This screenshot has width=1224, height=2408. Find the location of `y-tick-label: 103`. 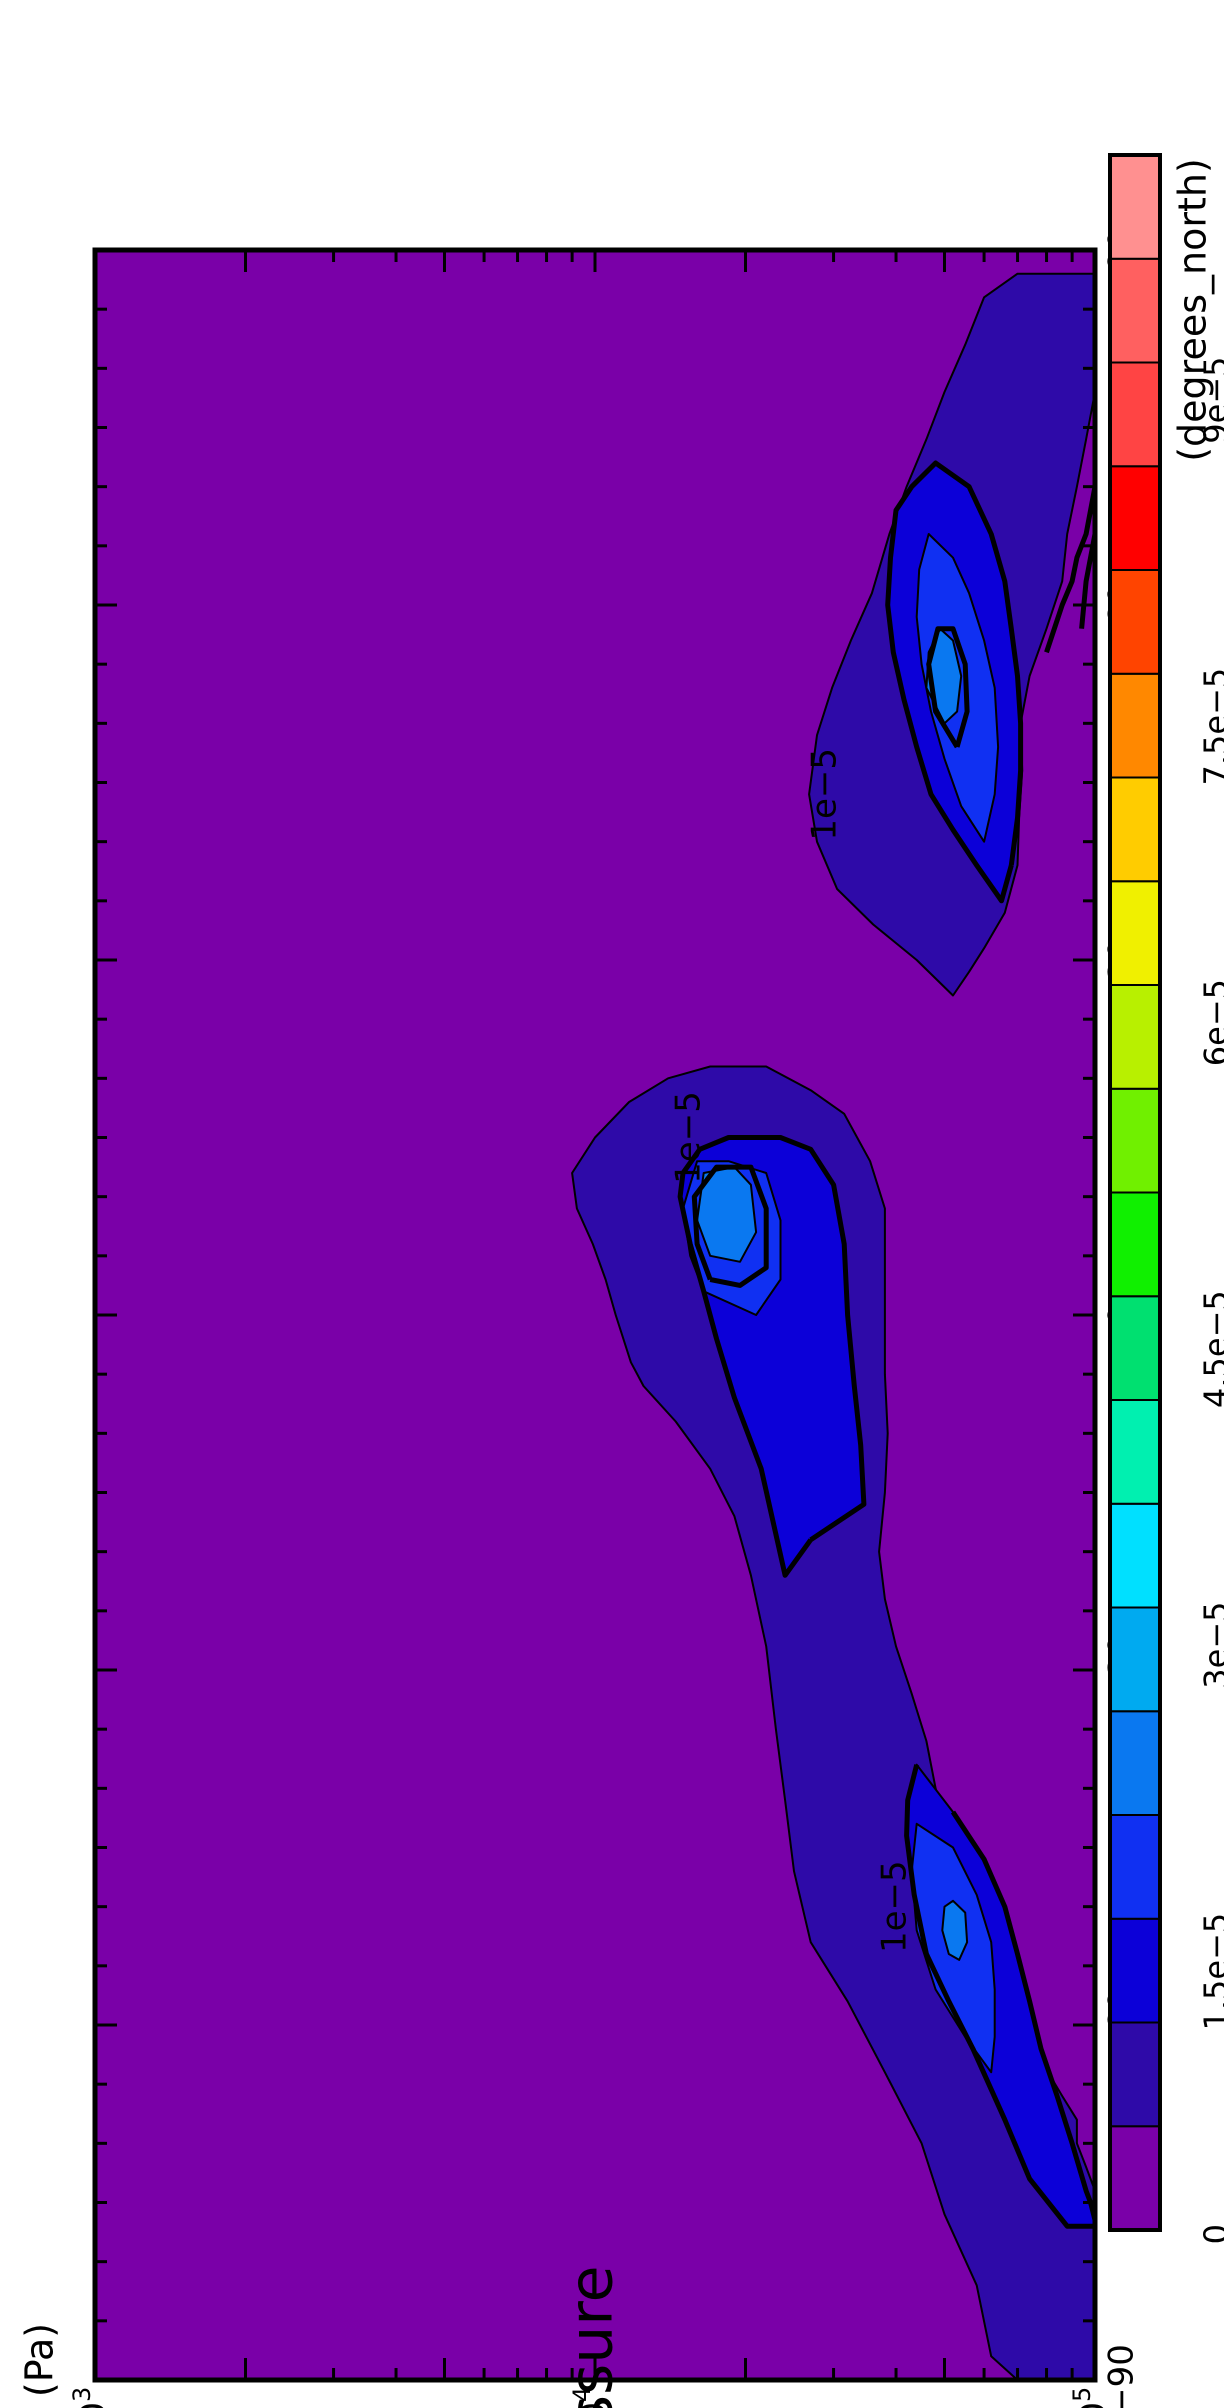

y-tick-label: 103 is located at coordinates (91, 2397).